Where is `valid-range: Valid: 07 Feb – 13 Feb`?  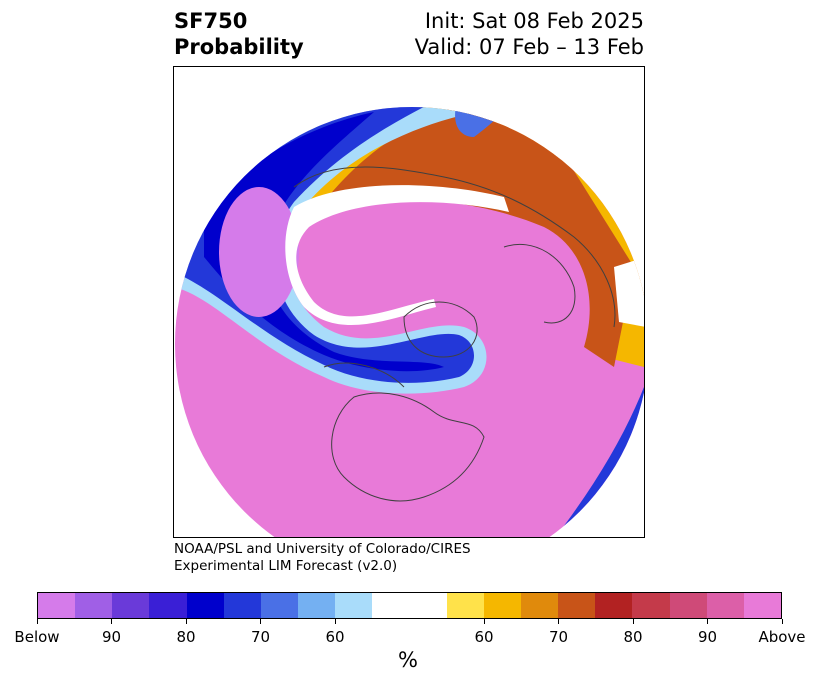 valid-range: Valid: 07 Feb – 13 Feb is located at coordinates (529, 47).